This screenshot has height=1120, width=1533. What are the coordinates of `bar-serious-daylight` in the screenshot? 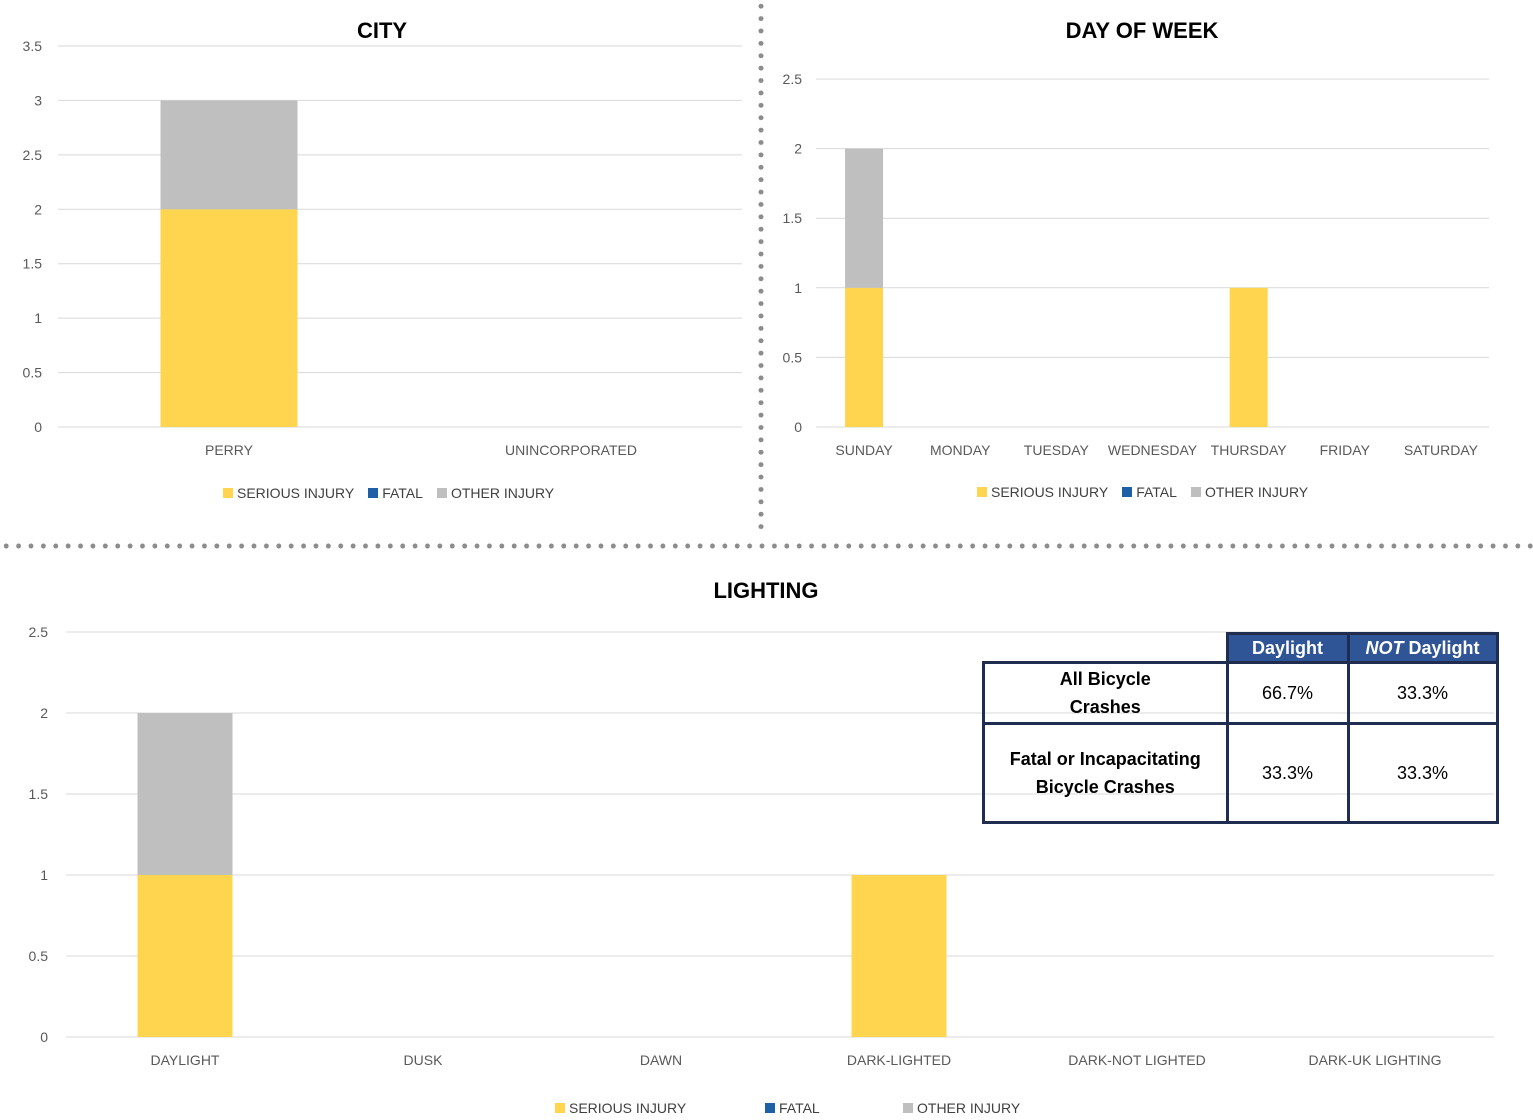 It's located at (185, 956).